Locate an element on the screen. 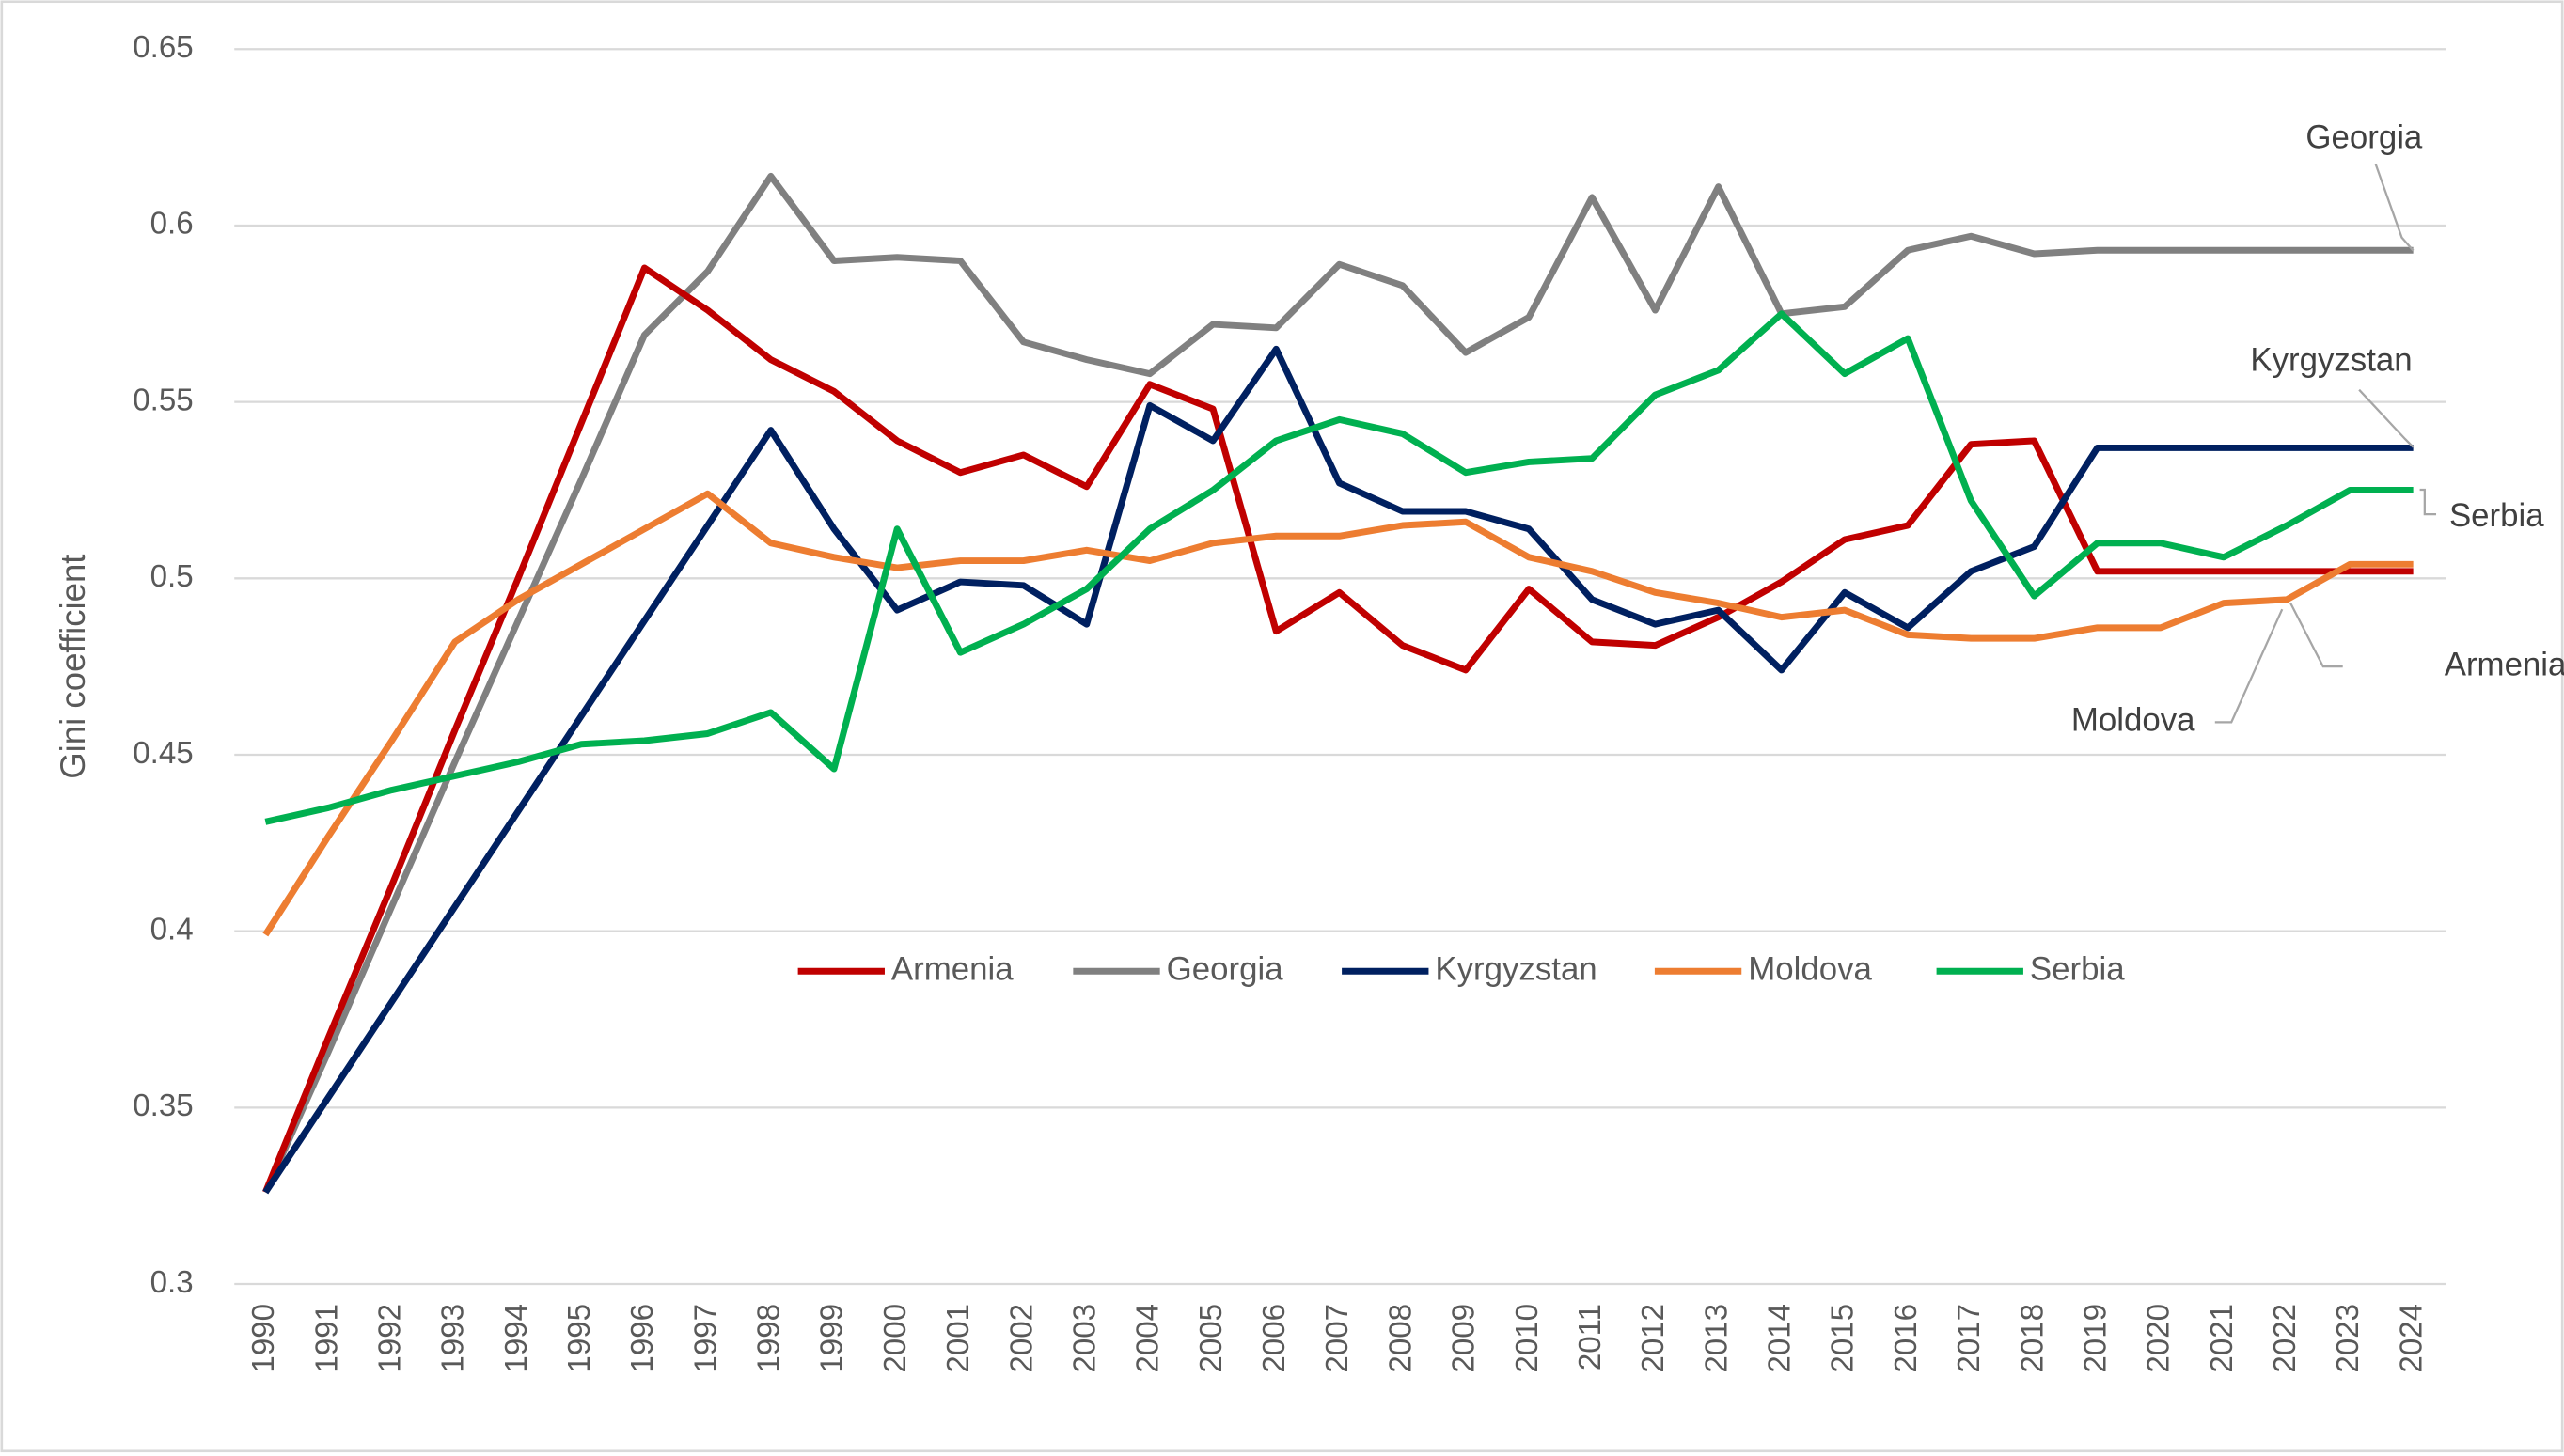 The width and height of the screenshot is (2564, 1456). x-tick-label: 2023 is located at coordinates (2348, 1339).